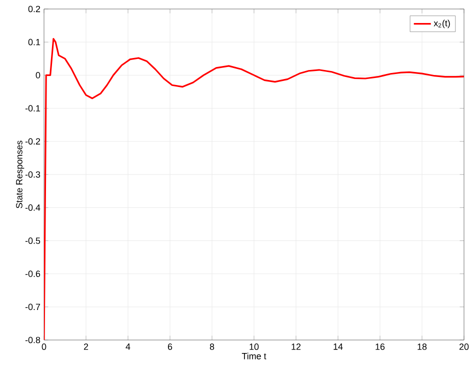 The height and width of the screenshot is (374, 474). Describe the element at coordinates (380, 347) in the screenshot. I see `x-tick-label: 16` at that location.